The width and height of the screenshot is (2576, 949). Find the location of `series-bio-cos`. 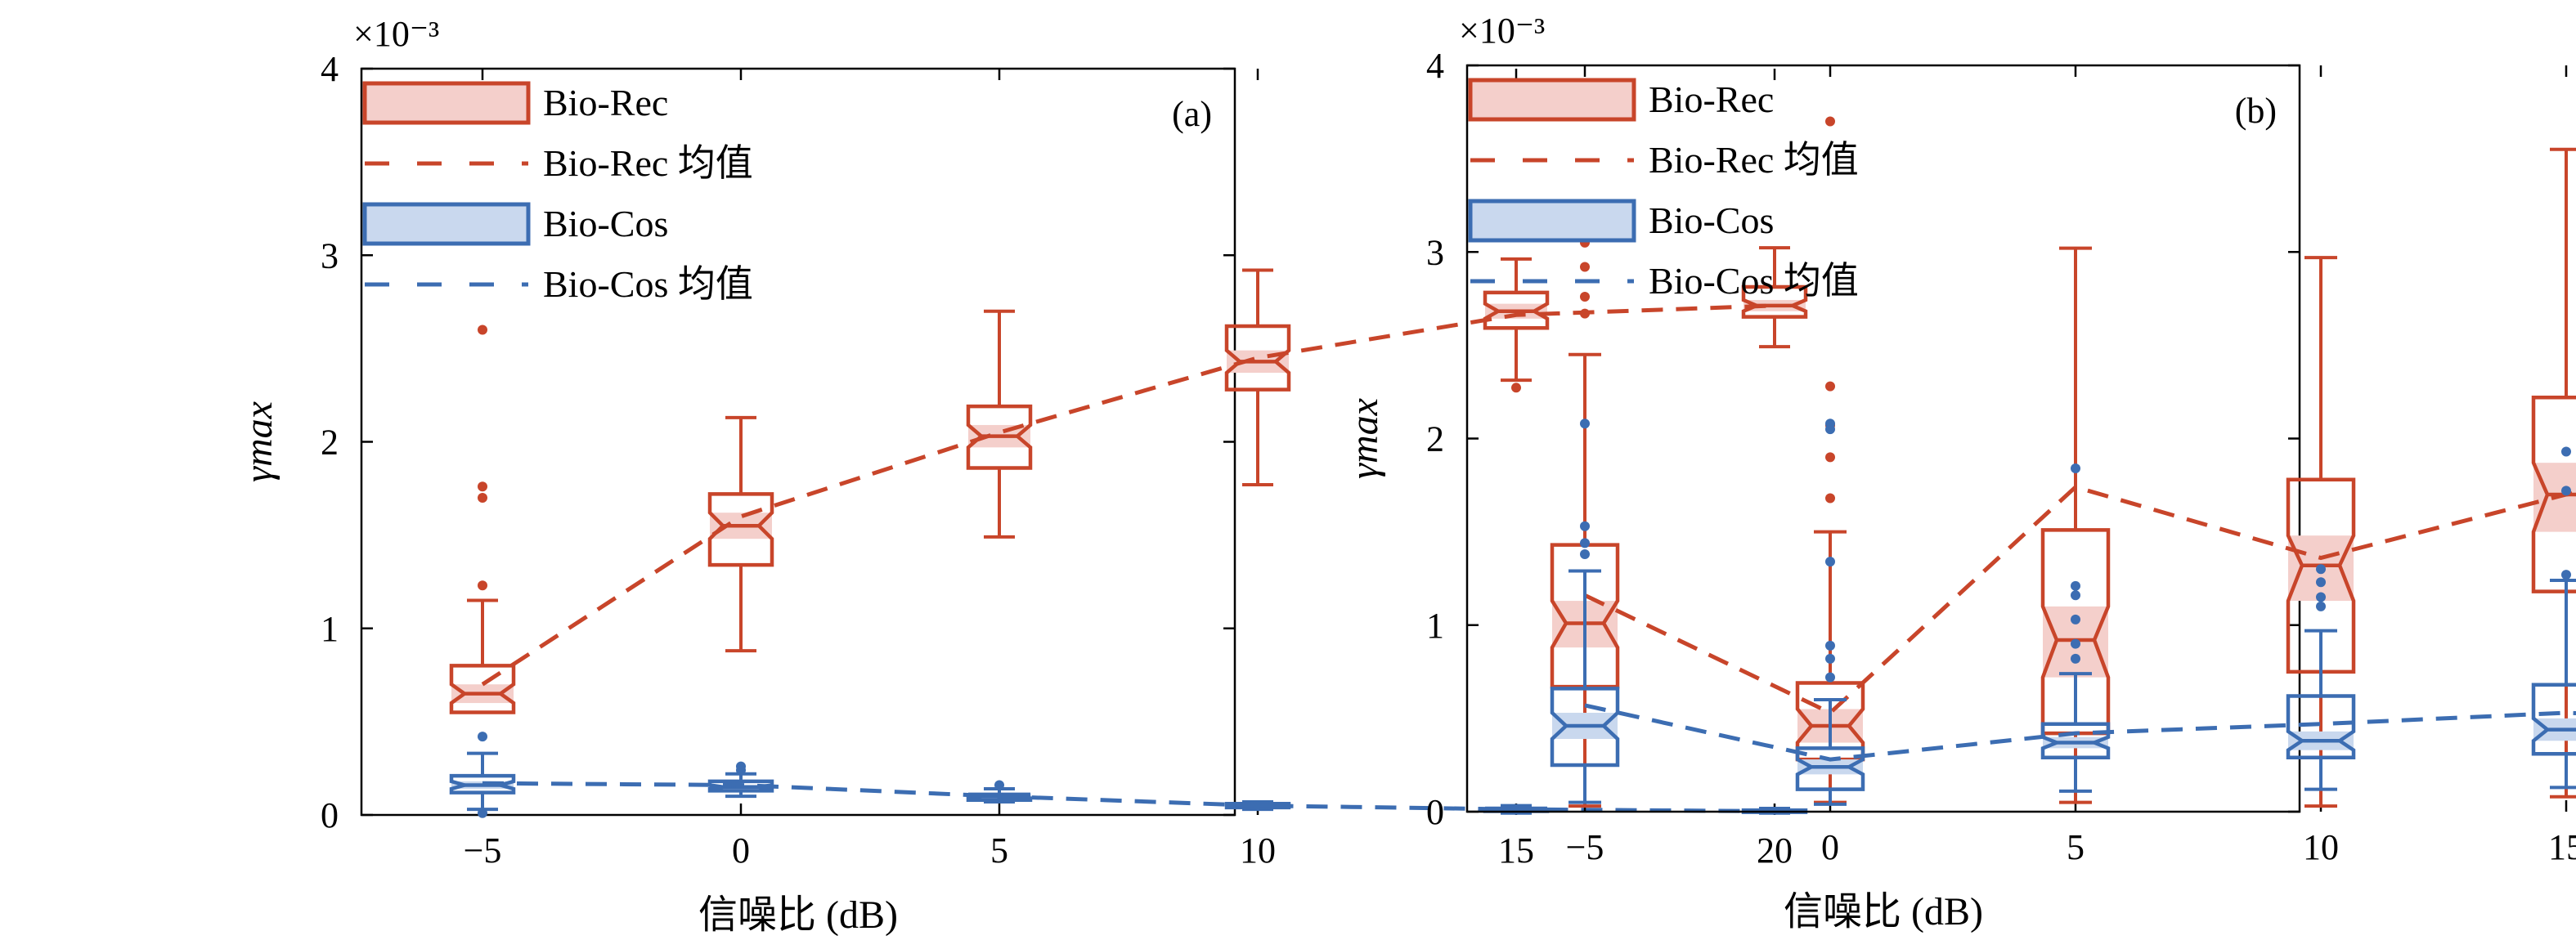

series-bio-cos is located at coordinates (1128, 775).